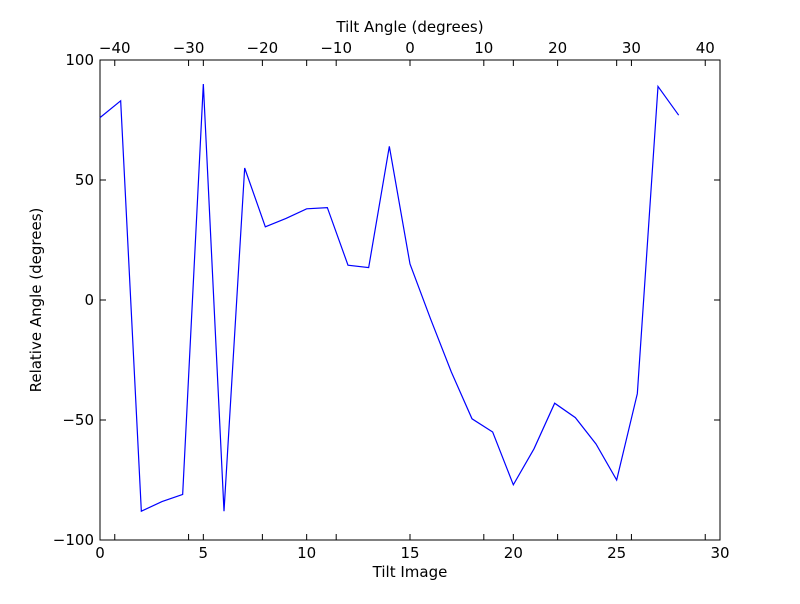  Describe the element at coordinates (89, 300) in the screenshot. I see `y-tick-label: 0` at that location.